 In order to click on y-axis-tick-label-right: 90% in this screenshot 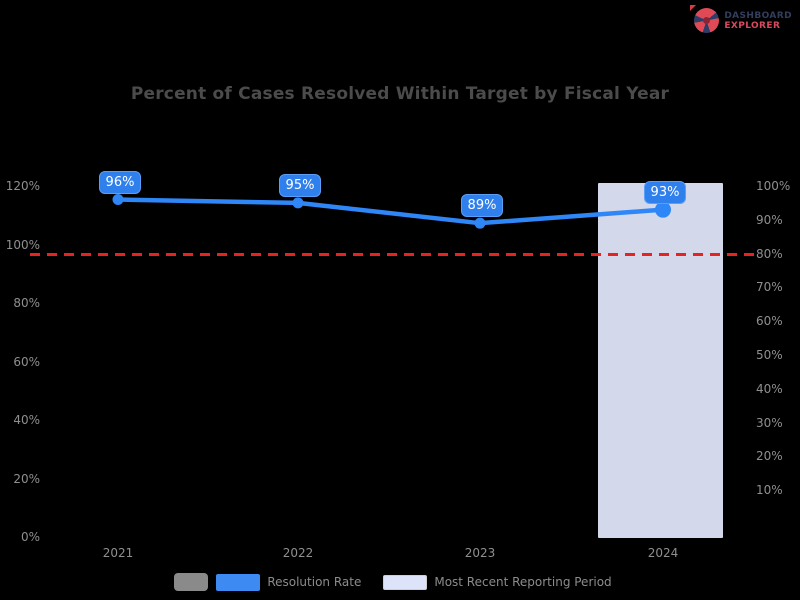, I will do `click(769, 219)`.